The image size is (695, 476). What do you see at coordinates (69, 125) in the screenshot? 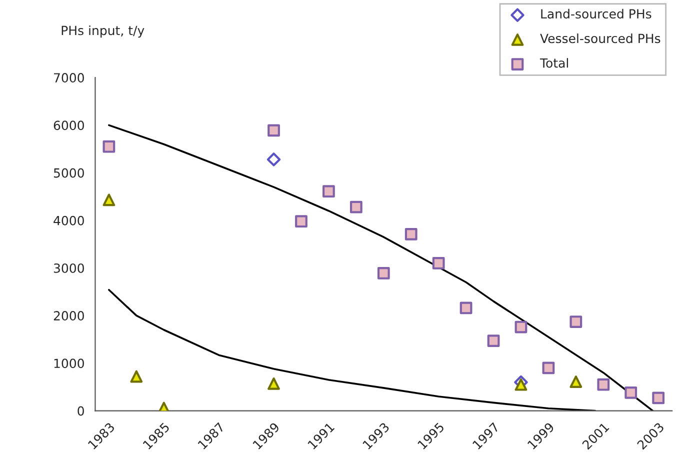
I see `y-tick-label: 6000` at bounding box center [69, 125].